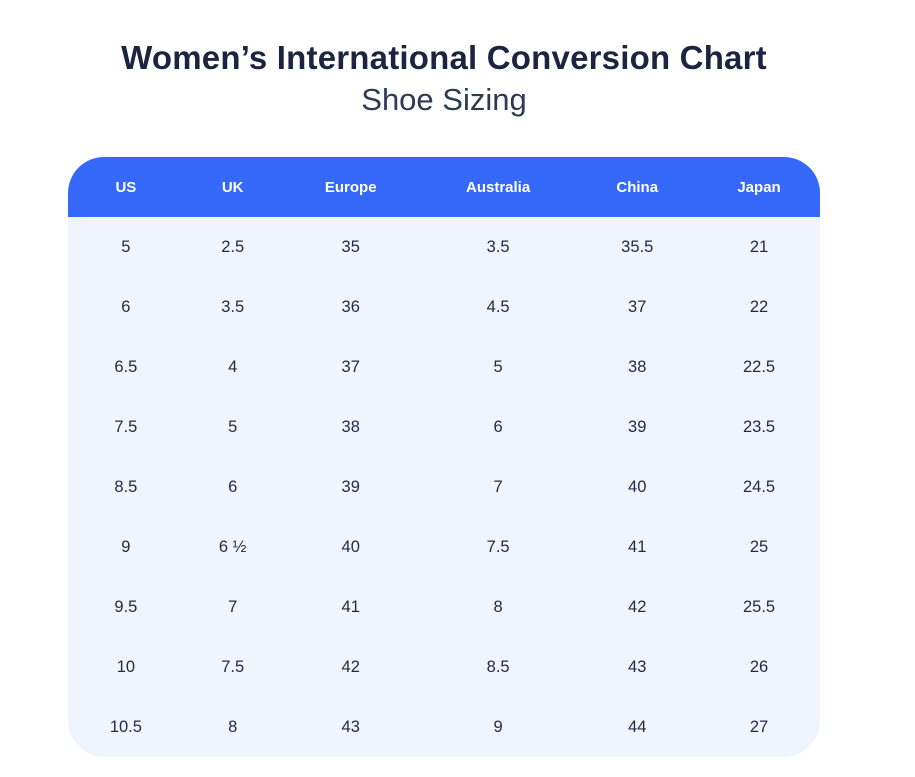 The width and height of the screenshot is (915, 777). Describe the element at coordinates (126, 187) in the screenshot. I see `column-header-us: US` at that location.